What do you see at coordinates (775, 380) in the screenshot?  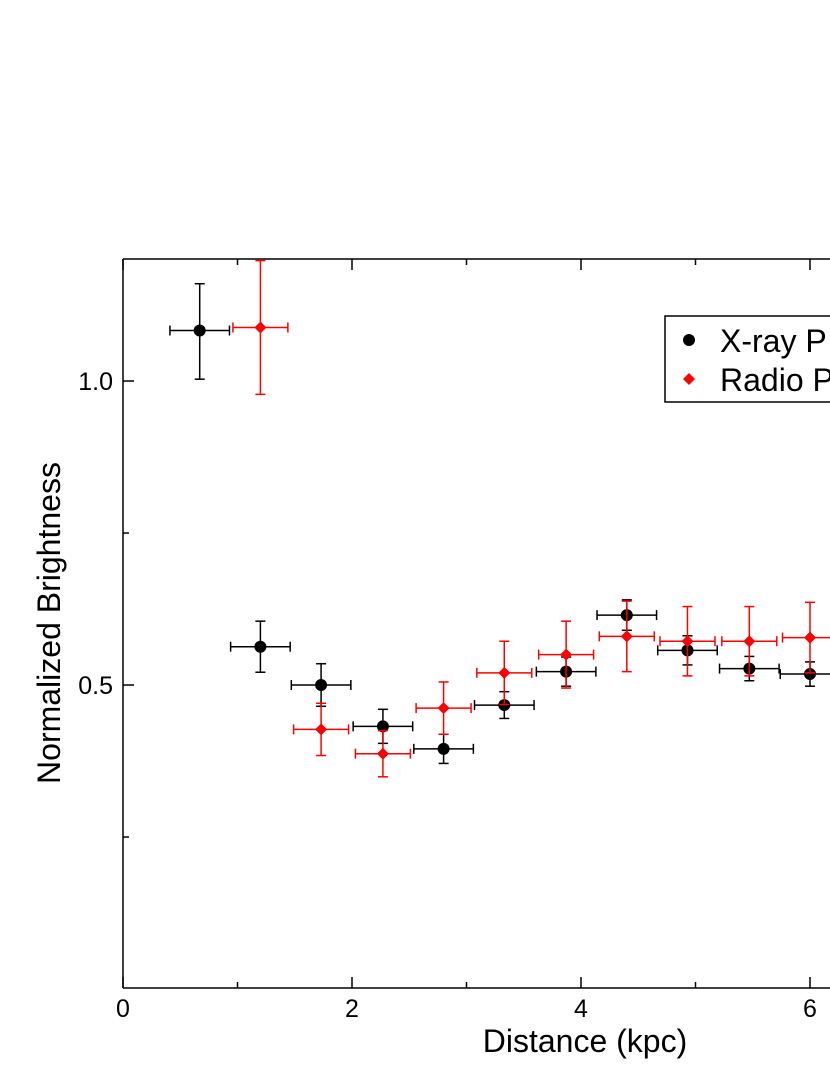 I see `legend-entry-radio: Radio P` at bounding box center [775, 380].